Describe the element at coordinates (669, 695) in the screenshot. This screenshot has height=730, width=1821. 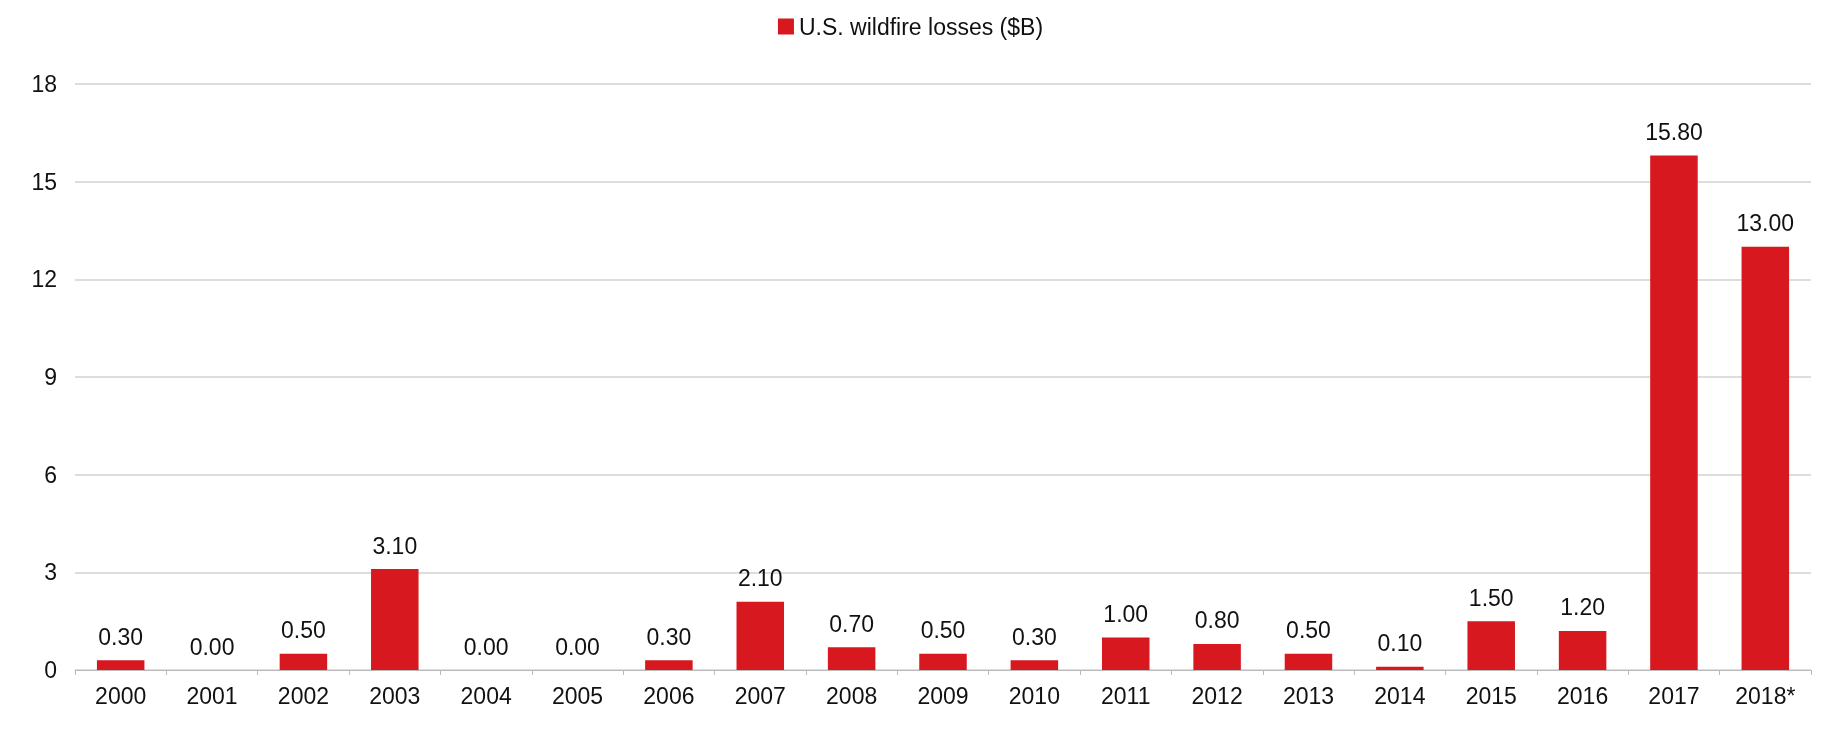
I see `x-tick-label: 2006` at that location.